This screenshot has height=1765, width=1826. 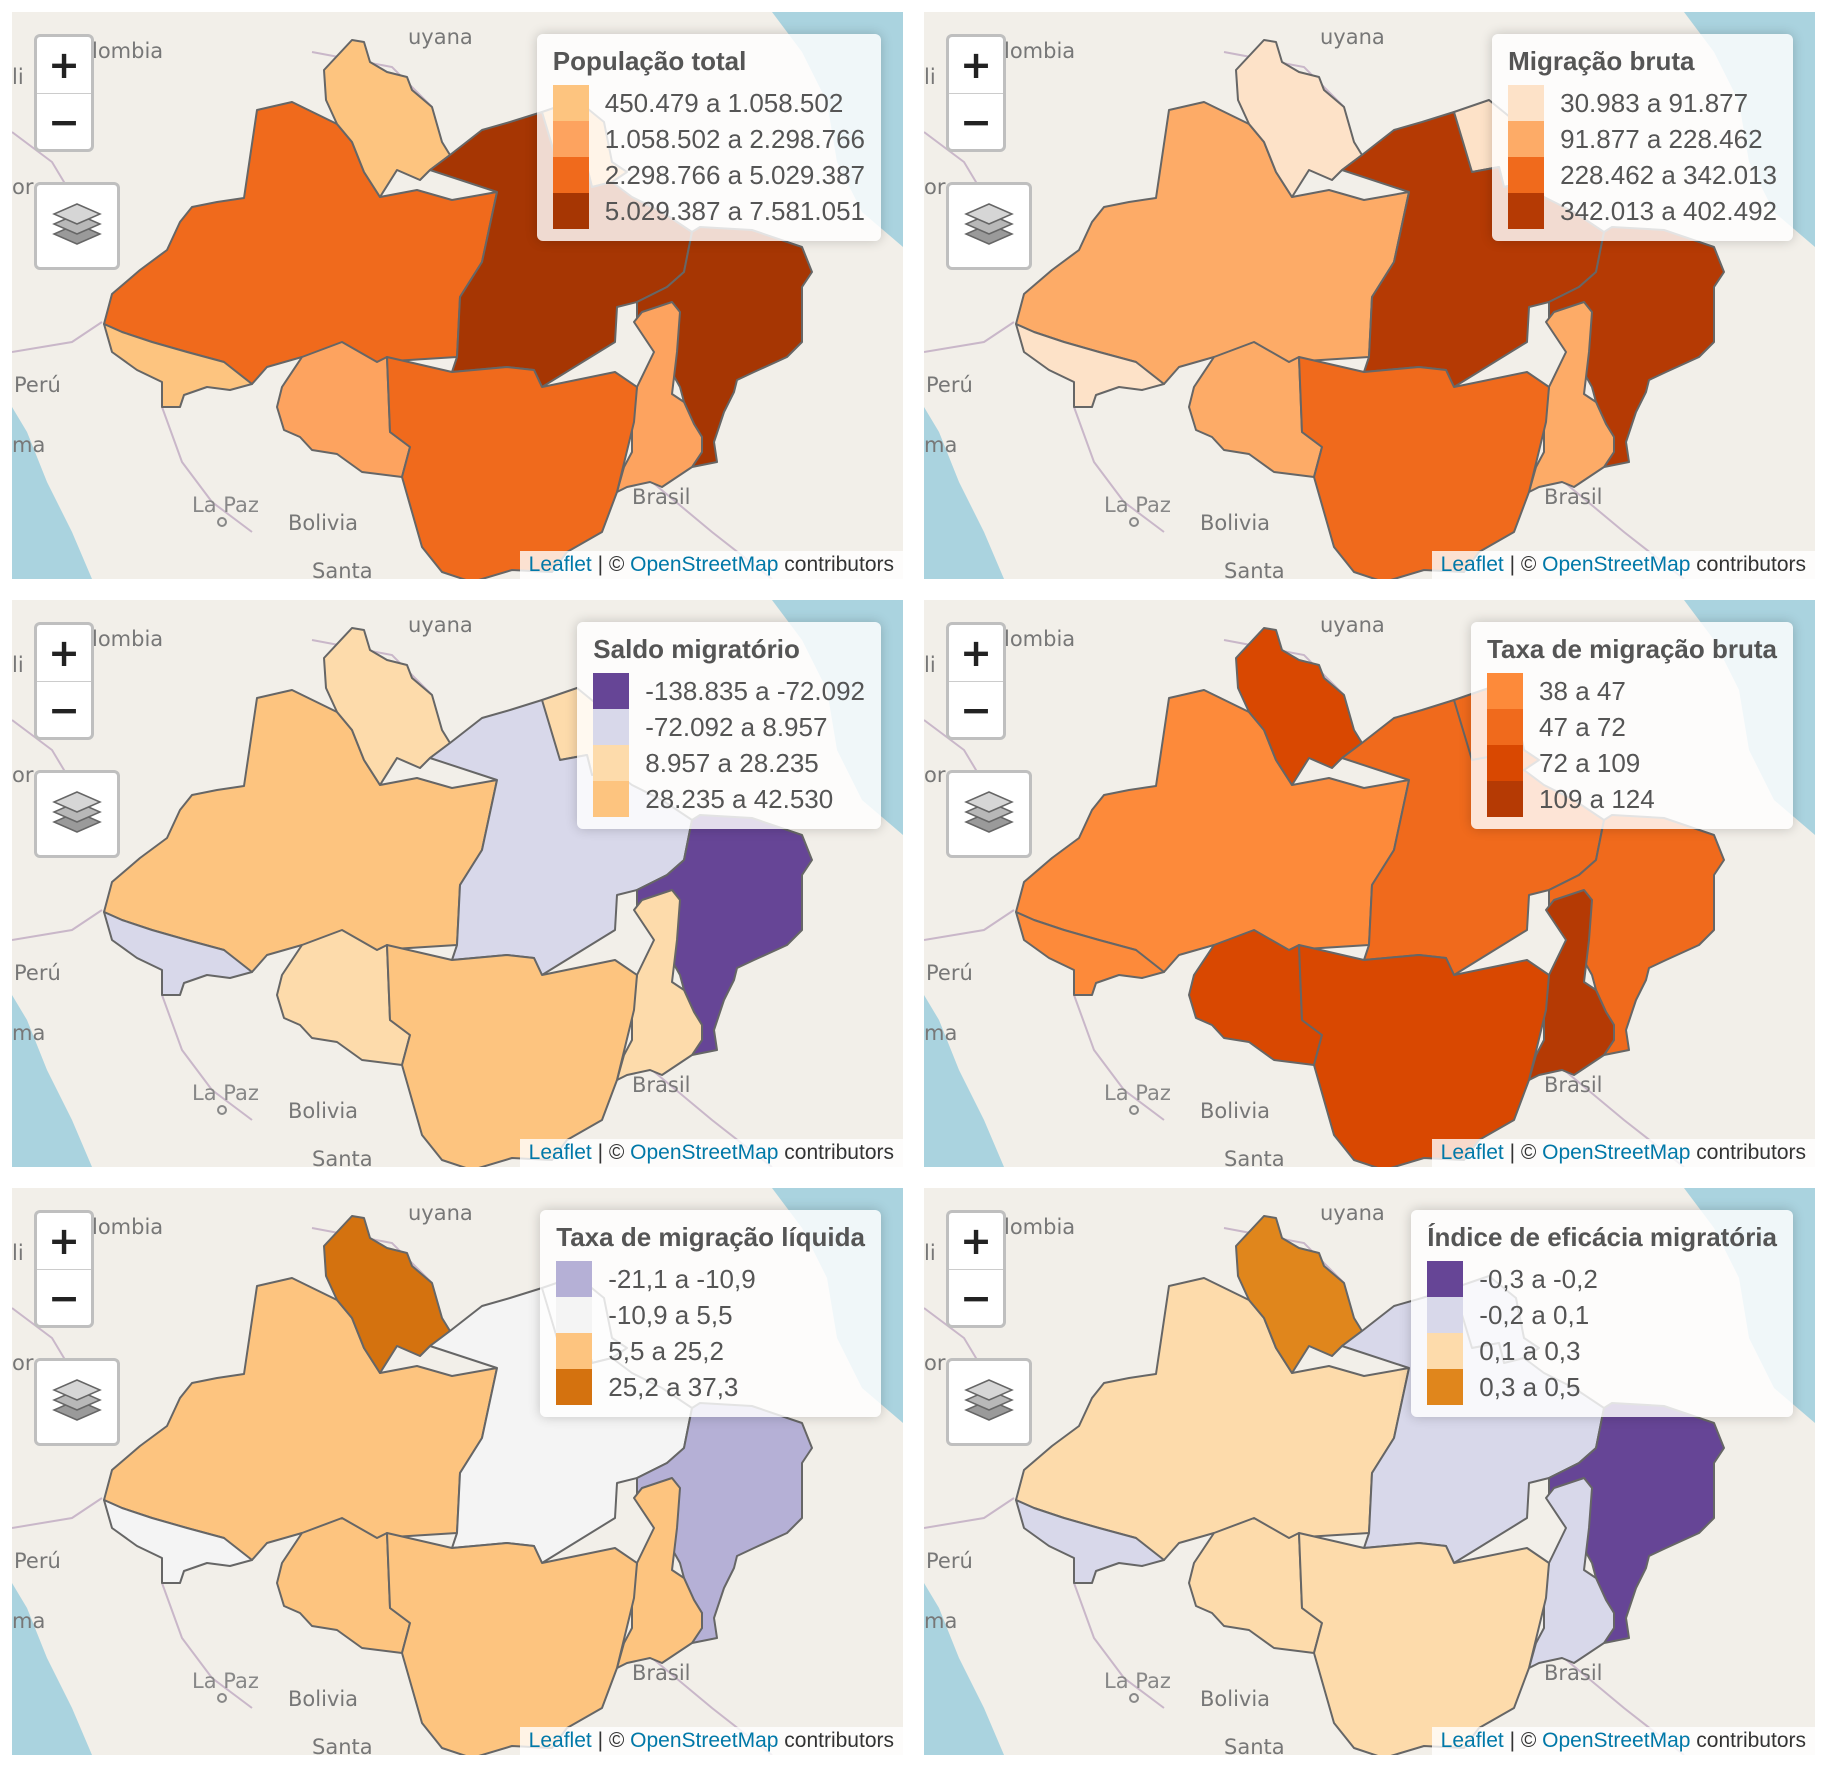 What do you see at coordinates (1668, 210) in the screenshot?
I see `legend-label: 342.013 a 402.492` at bounding box center [1668, 210].